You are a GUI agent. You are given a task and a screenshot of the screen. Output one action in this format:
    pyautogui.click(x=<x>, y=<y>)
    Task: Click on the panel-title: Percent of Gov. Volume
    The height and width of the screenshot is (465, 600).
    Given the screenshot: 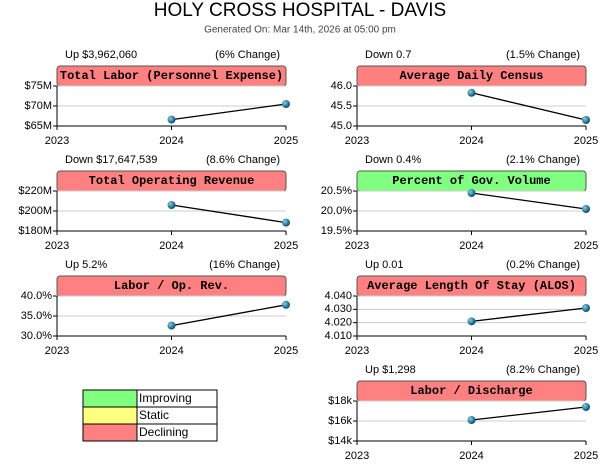 What is the action you would take?
    pyautogui.click(x=471, y=181)
    